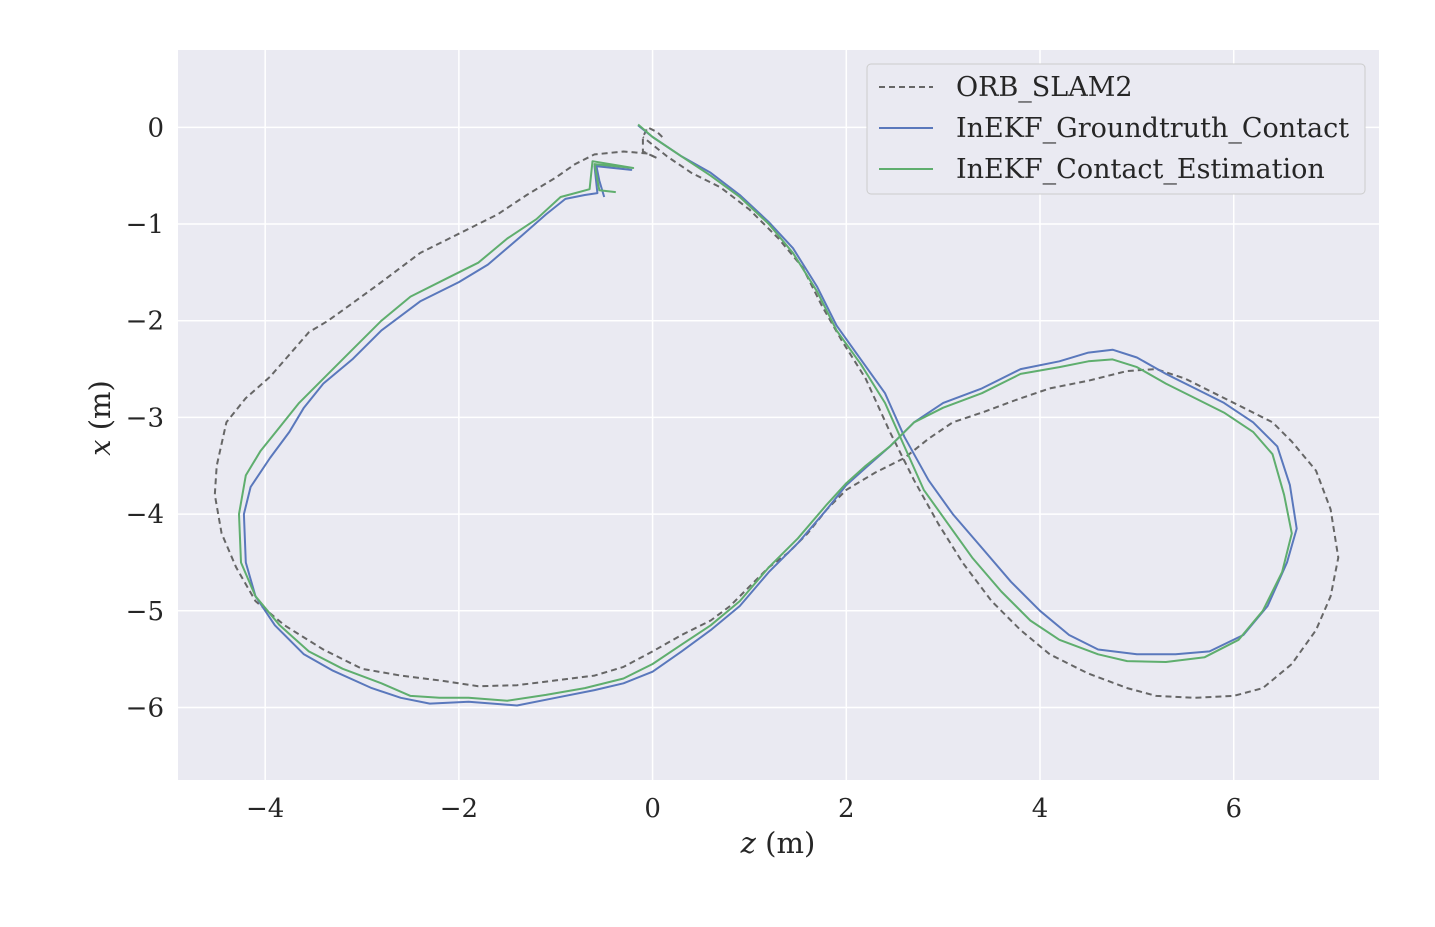  I want to click on y-tick-label: −2, so click(145, 322).